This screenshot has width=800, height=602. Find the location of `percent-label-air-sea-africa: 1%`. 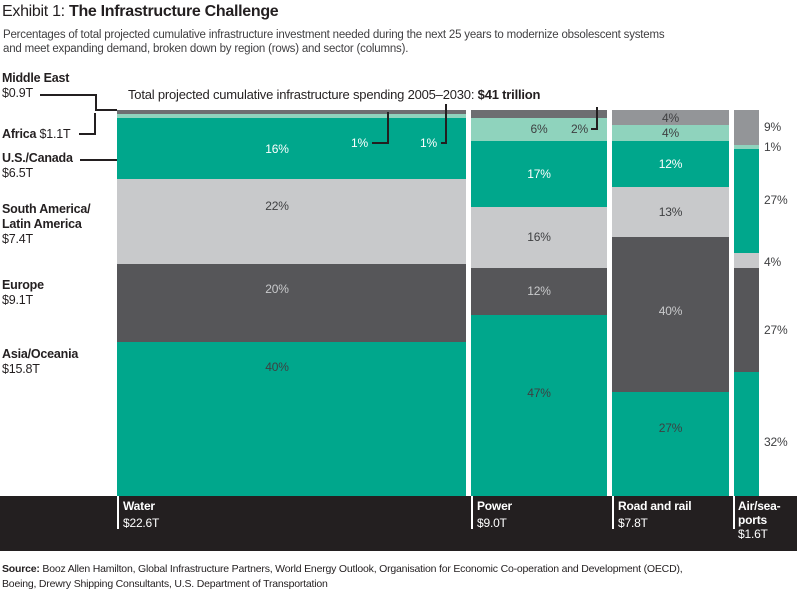

percent-label-air-sea-africa: 1% is located at coordinates (772, 147).